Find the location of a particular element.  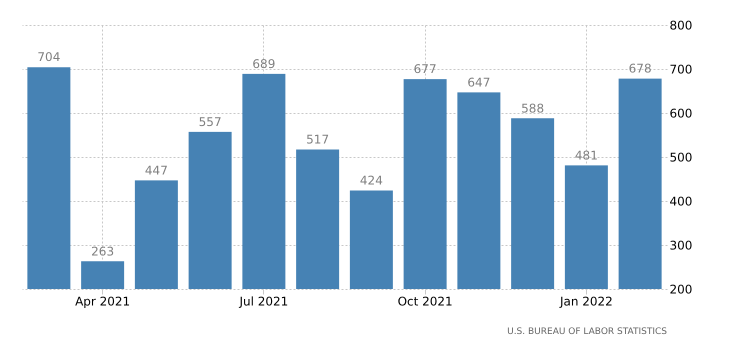

x-tick-label: Jan 2022 is located at coordinates (585, 301).